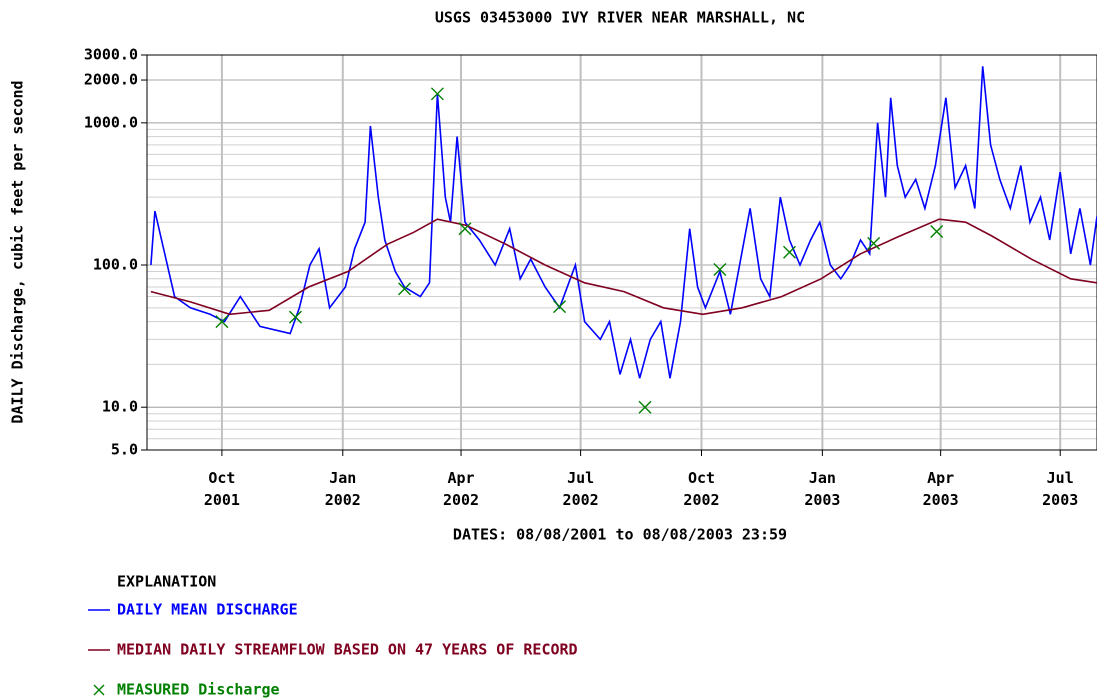 This screenshot has height=698, width=1097. I want to click on y-tick-label: 2000.0, so click(111, 80).